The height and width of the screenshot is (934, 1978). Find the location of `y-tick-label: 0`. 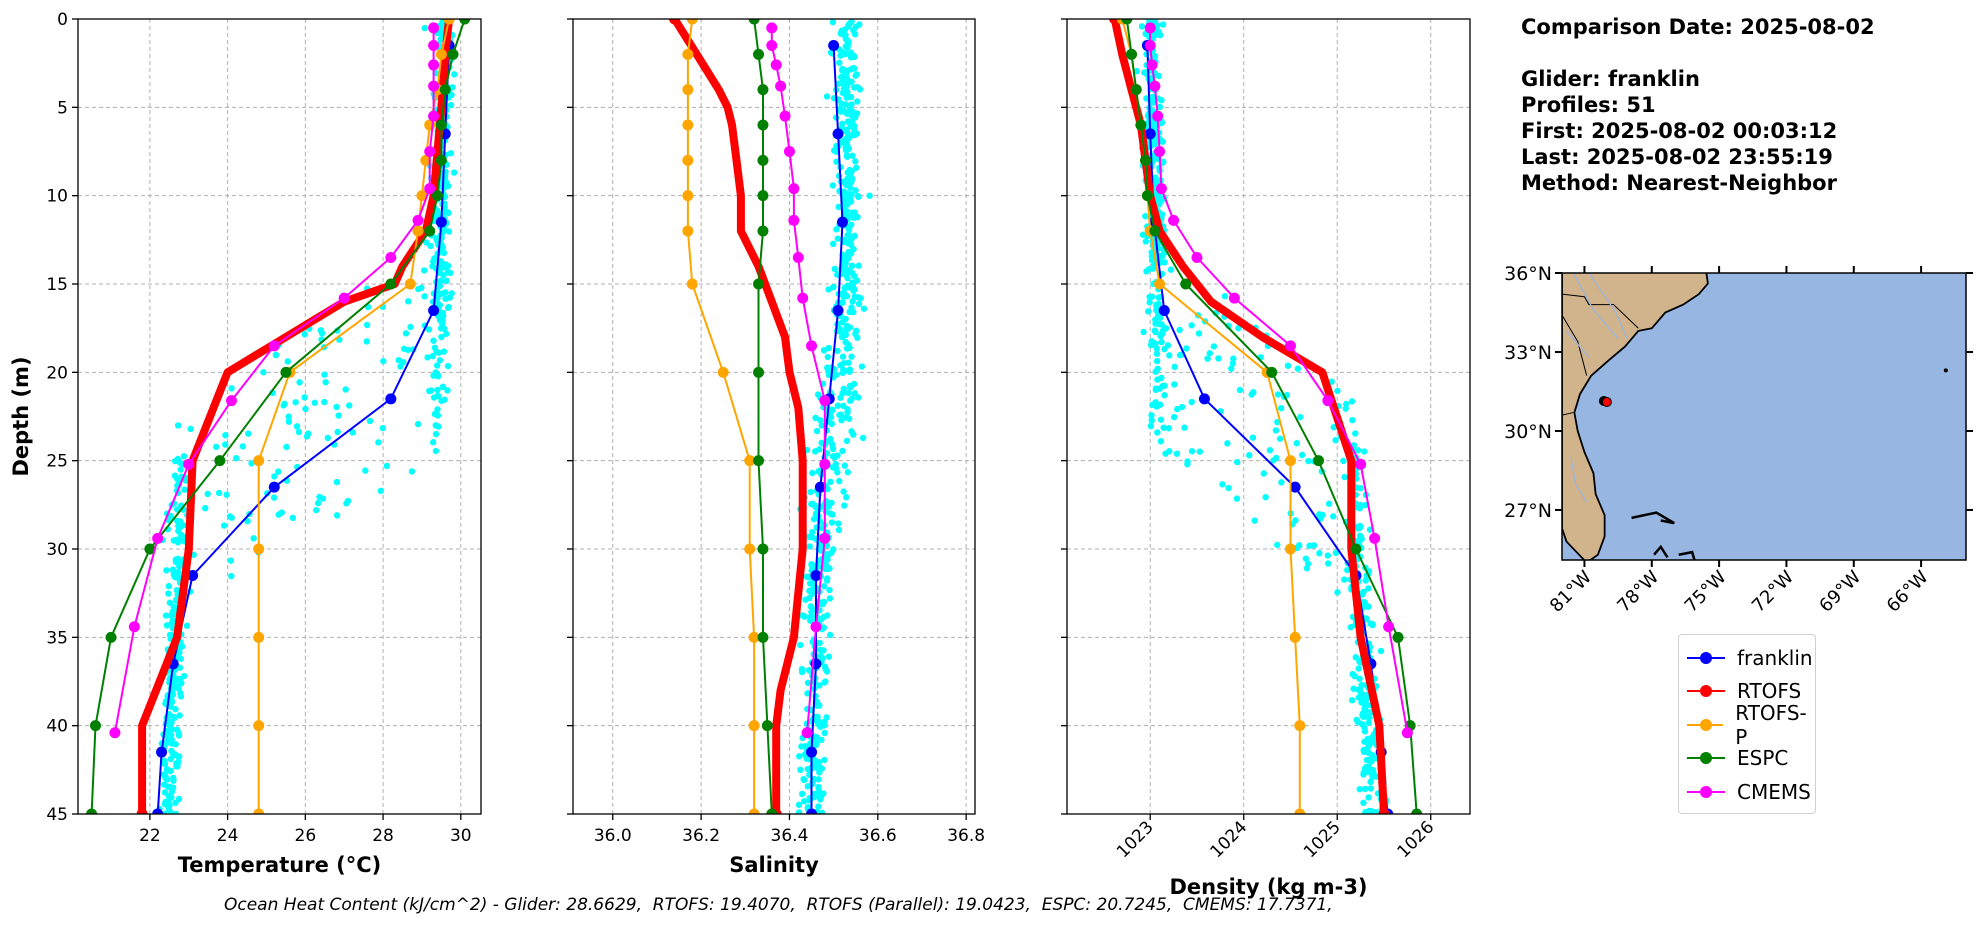

y-tick-label: 0 is located at coordinates (62, 20).